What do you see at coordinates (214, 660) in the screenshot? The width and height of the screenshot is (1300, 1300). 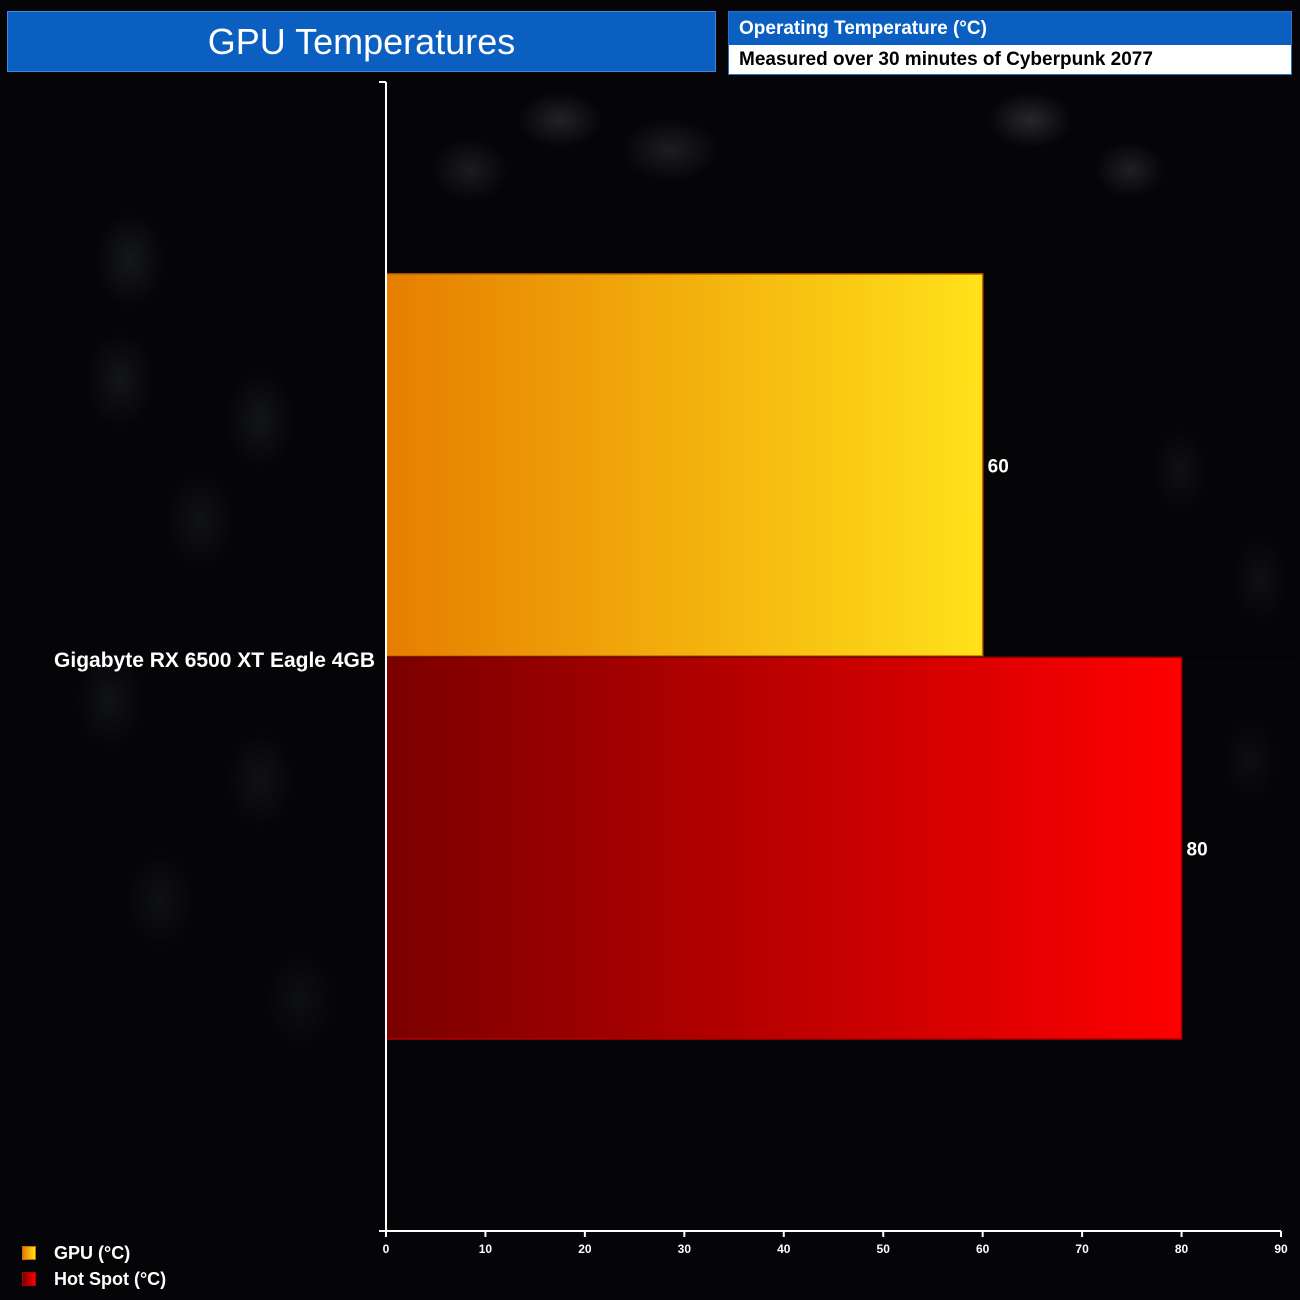 I see `category-label: Gigabyte RX 6500 XT Eagle 4GB` at bounding box center [214, 660].